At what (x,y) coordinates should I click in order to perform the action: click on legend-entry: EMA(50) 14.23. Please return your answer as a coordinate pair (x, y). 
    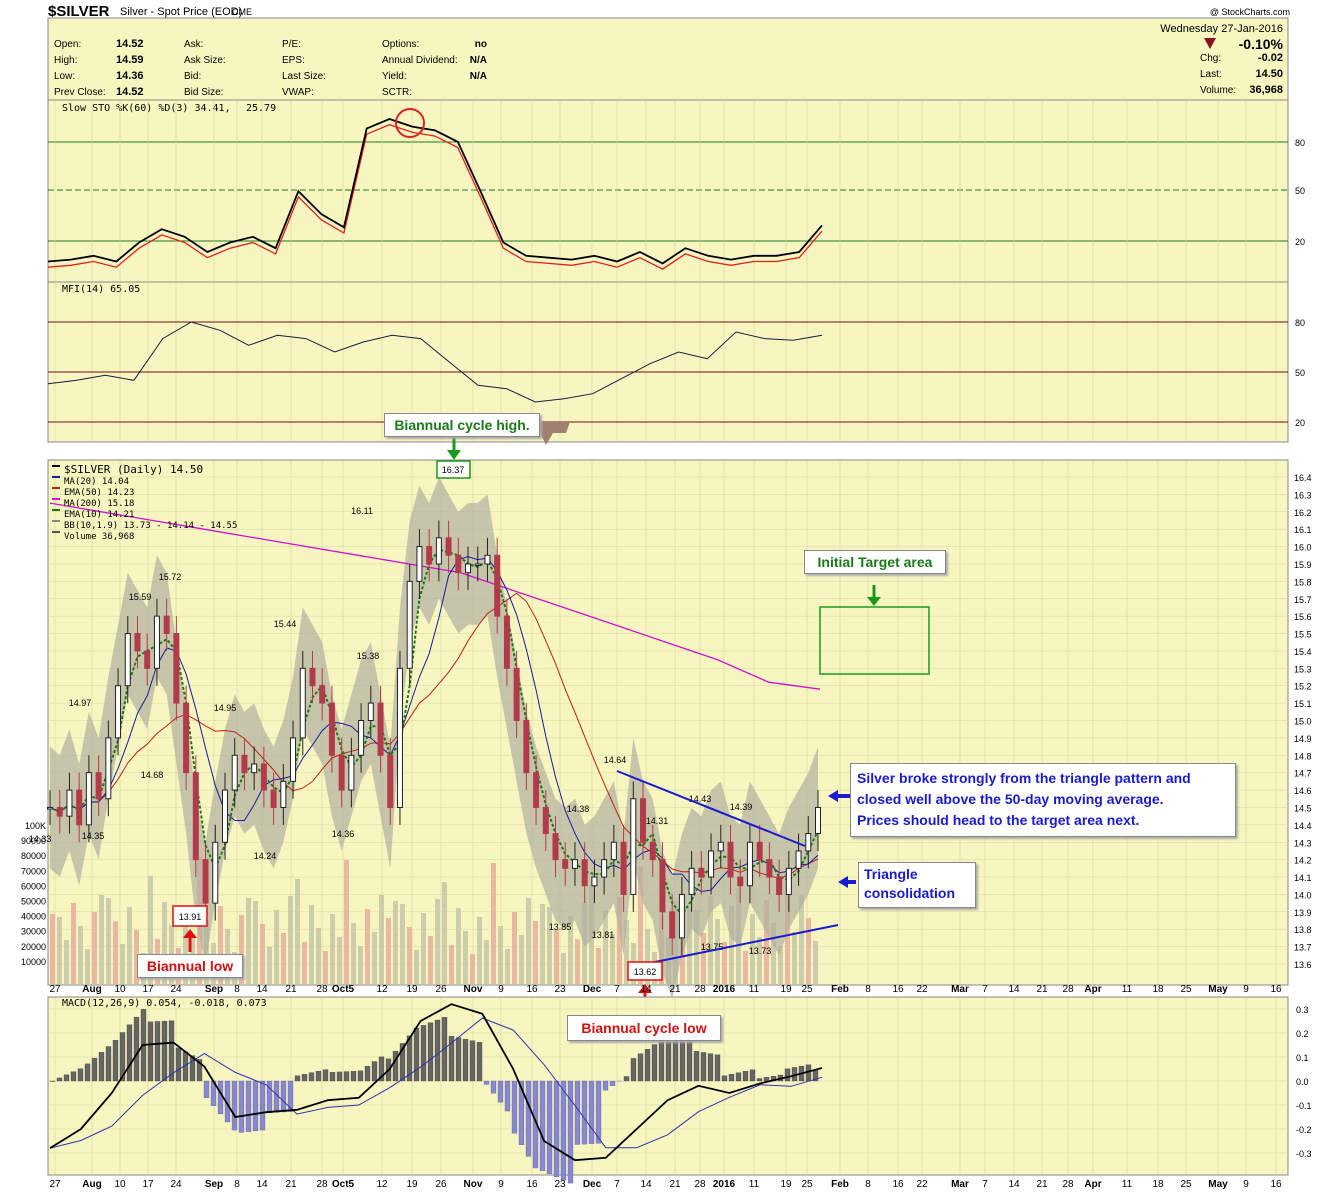
    Looking at the image, I should click on (99, 493).